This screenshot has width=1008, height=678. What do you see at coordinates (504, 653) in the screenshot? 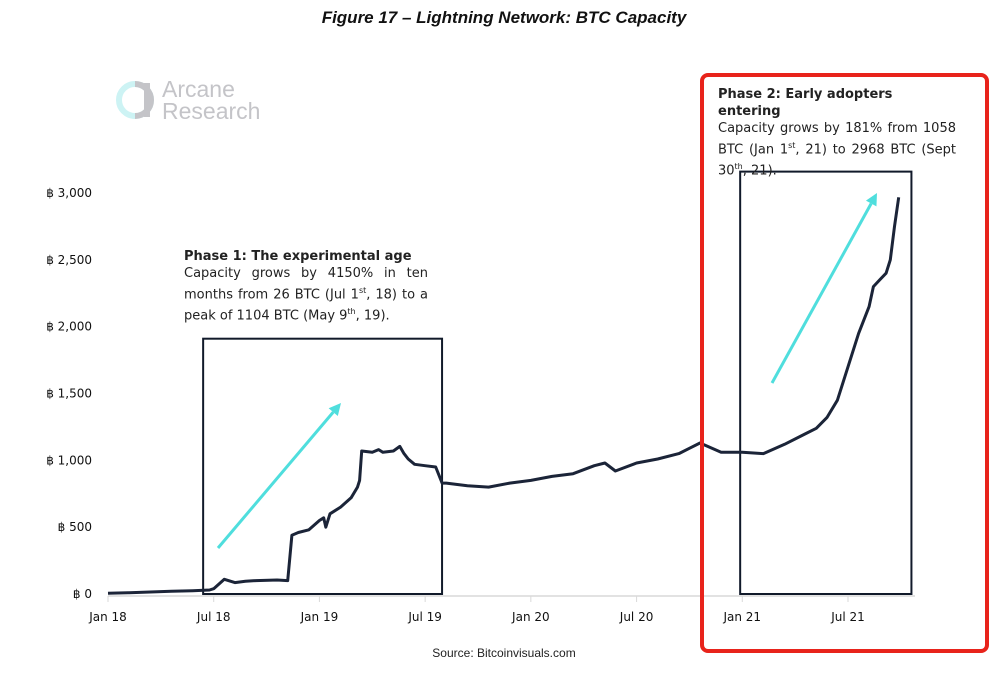
I see `source-note: Source: Bitcoinvisuals.com` at bounding box center [504, 653].